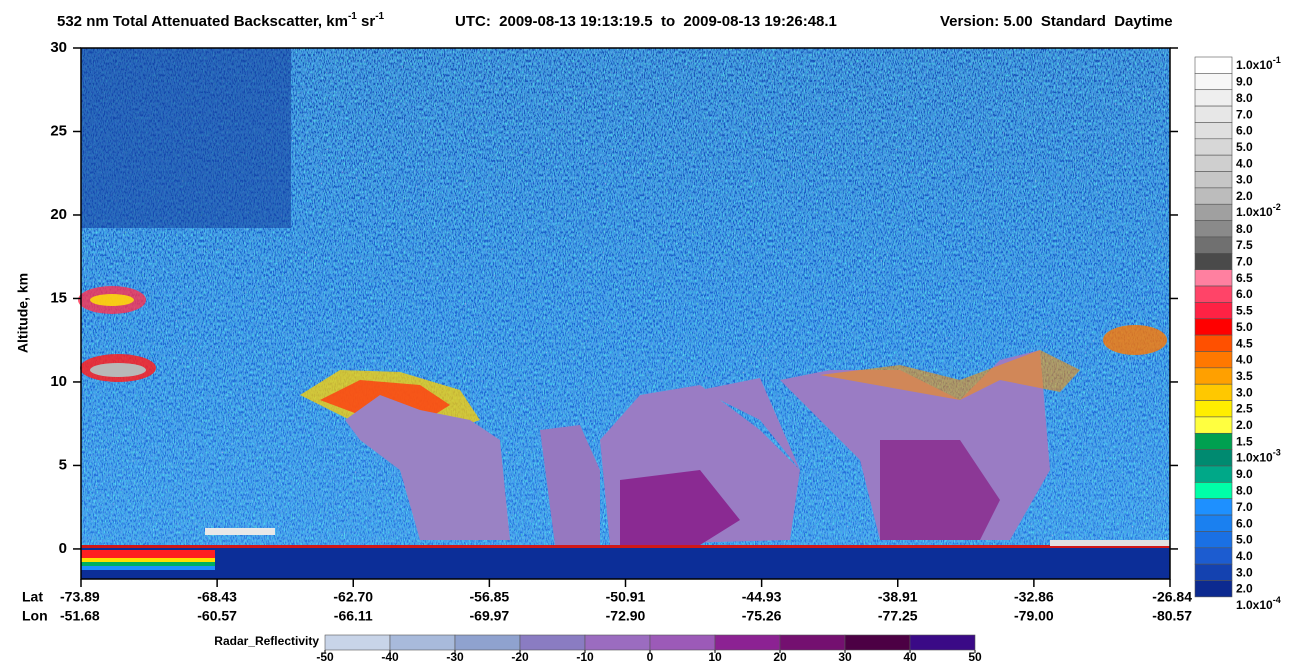 The height and width of the screenshot is (667, 1300). What do you see at coordinates (1277, 453) in the screenshot?
I see `colorbar-label-exp: -3` at bounding box center [1277, 453].